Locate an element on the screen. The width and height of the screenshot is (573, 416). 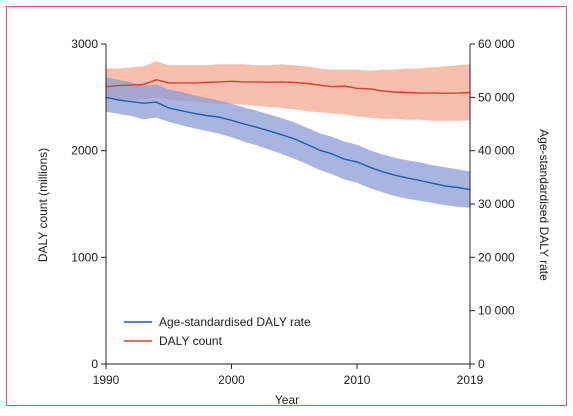
rate-series-line is located at coordinates (288, 143).